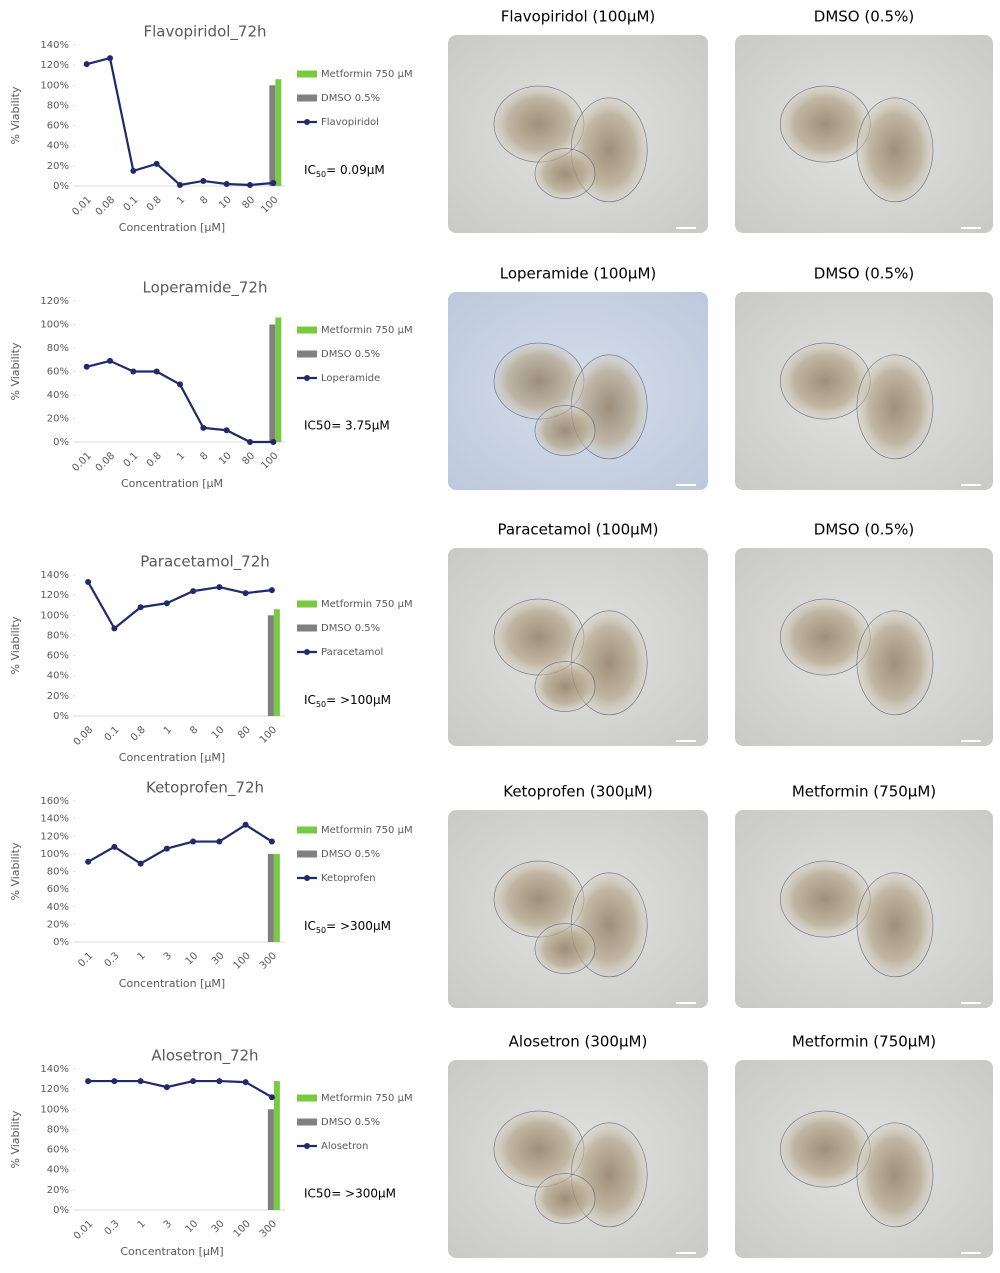 The image size is (1000, 1273). I want to click on x-tick-label: 0.3, so click(112, 959).